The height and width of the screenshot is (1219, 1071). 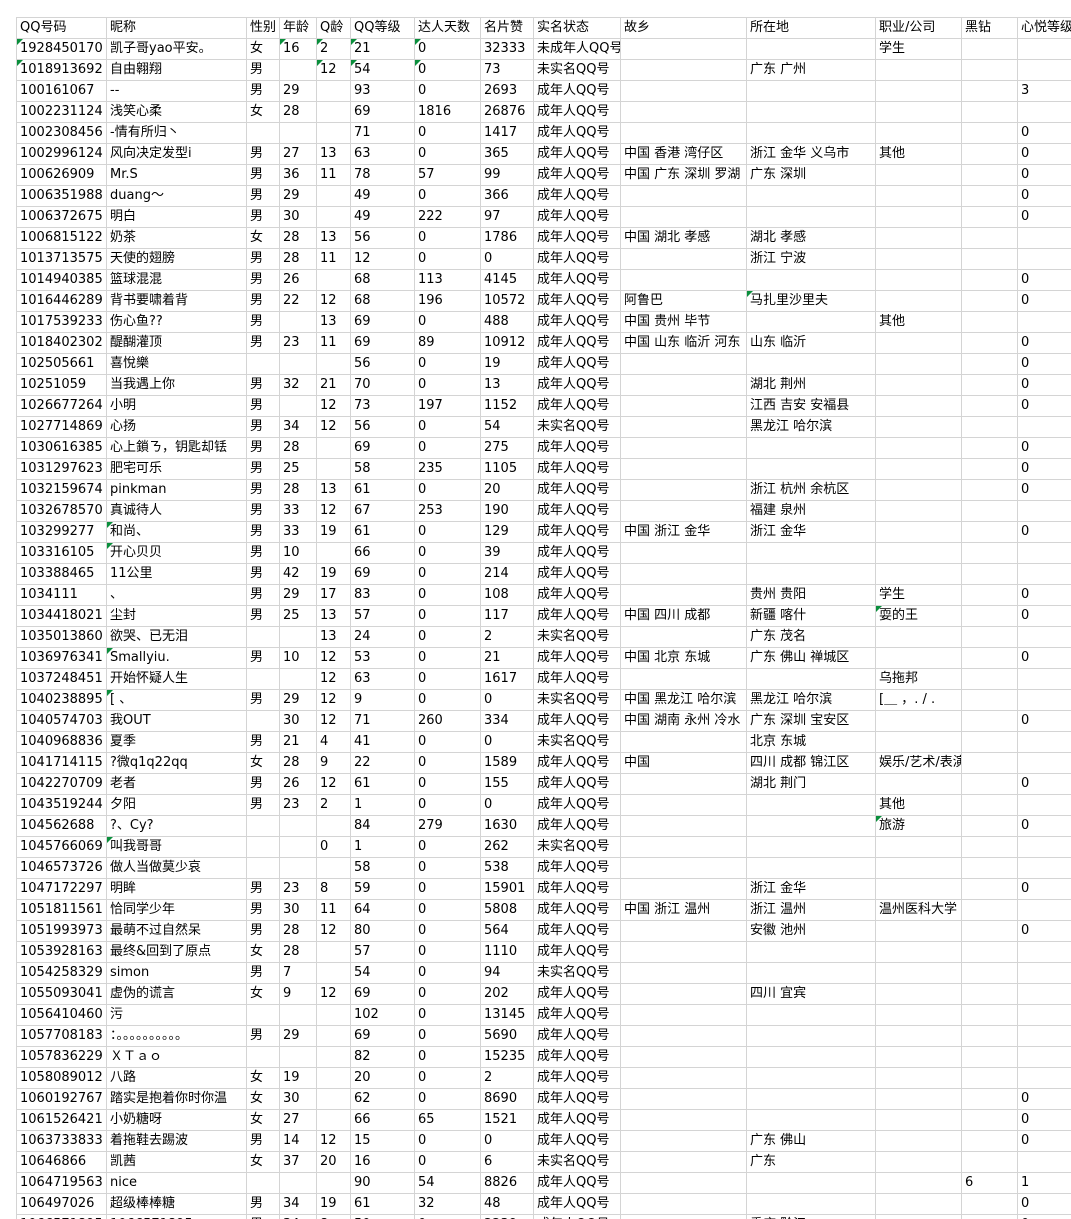 What do you see at coordinates (507, 1057) in the screenshot?
I see `cell-cardlikes: 15235` at bounding box center [507, 1057].